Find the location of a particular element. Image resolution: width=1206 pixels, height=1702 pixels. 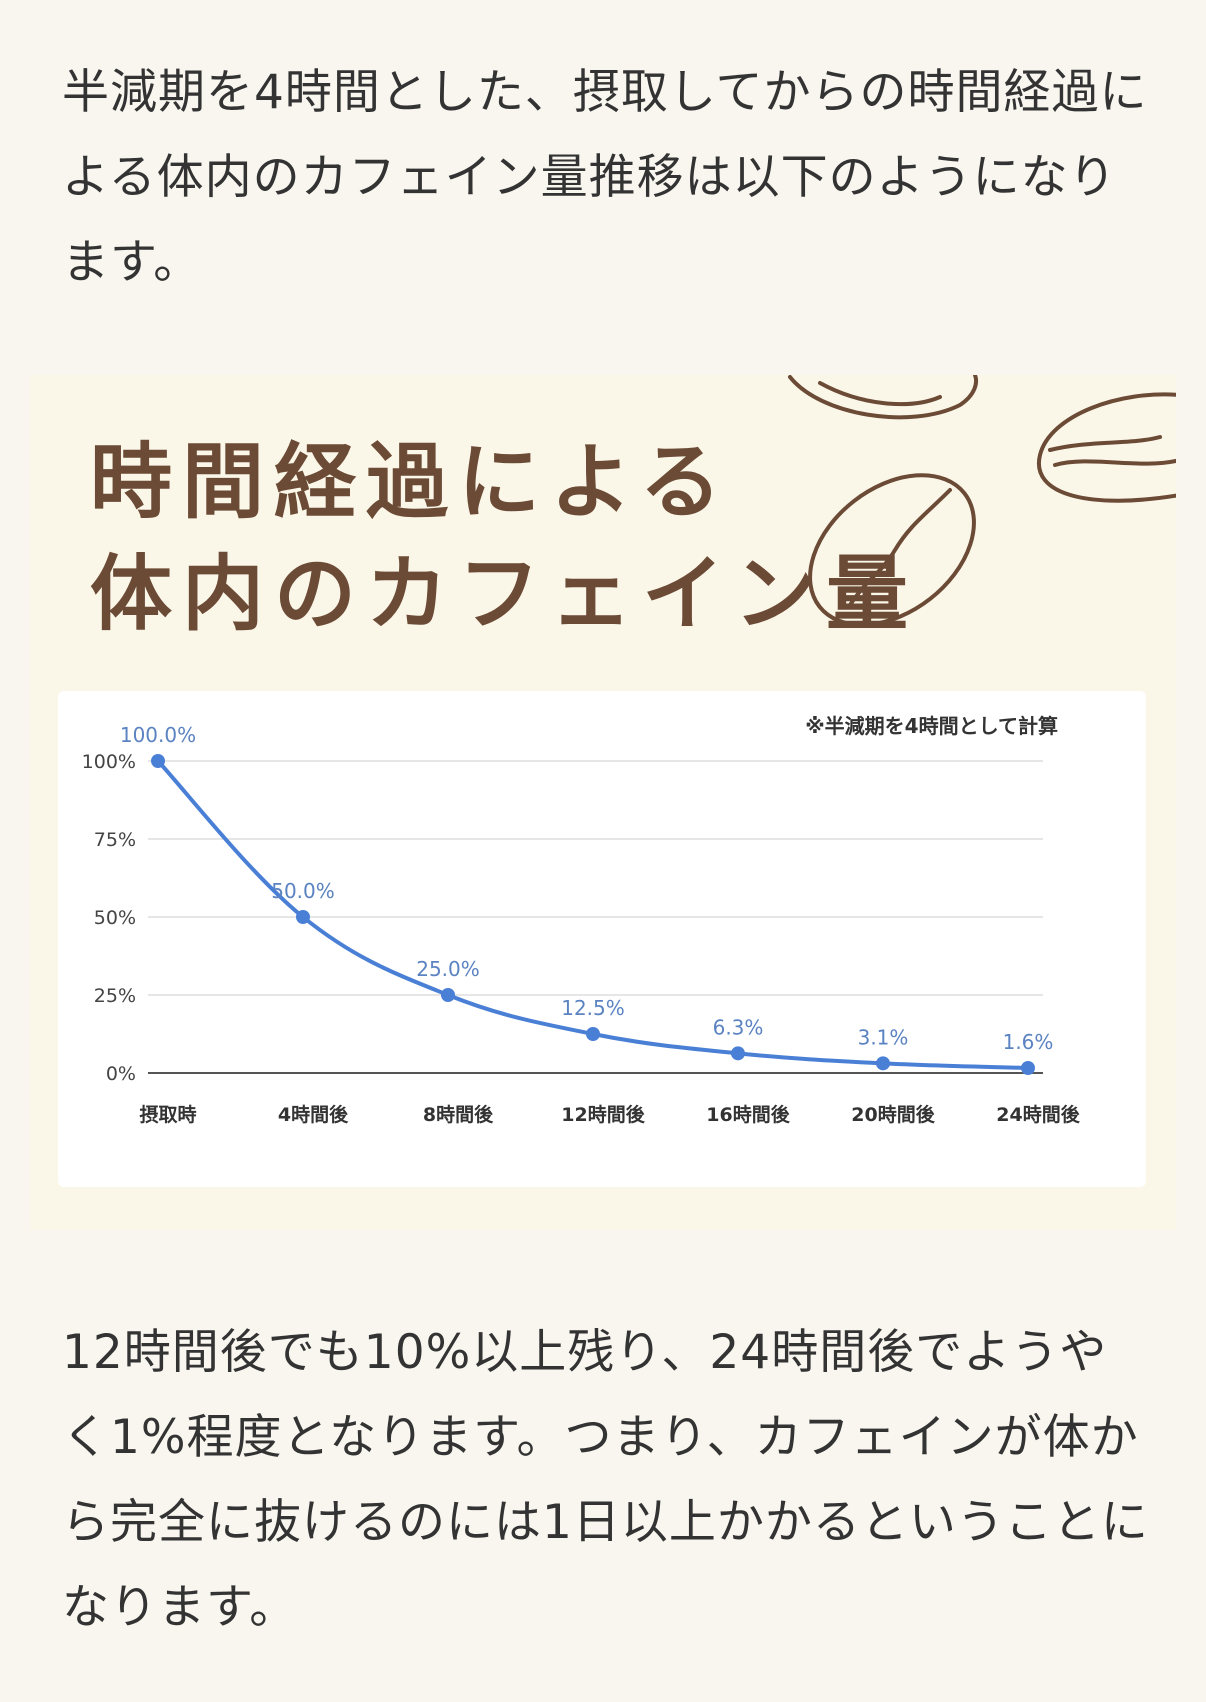

y-tick-label: 50% is located at coordinates (115, 918).